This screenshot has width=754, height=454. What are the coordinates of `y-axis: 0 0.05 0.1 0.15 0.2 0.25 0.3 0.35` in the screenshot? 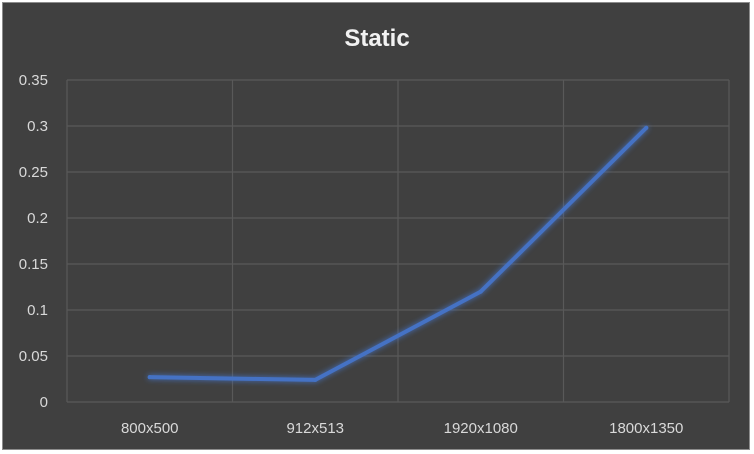 It's located at (33, 241).